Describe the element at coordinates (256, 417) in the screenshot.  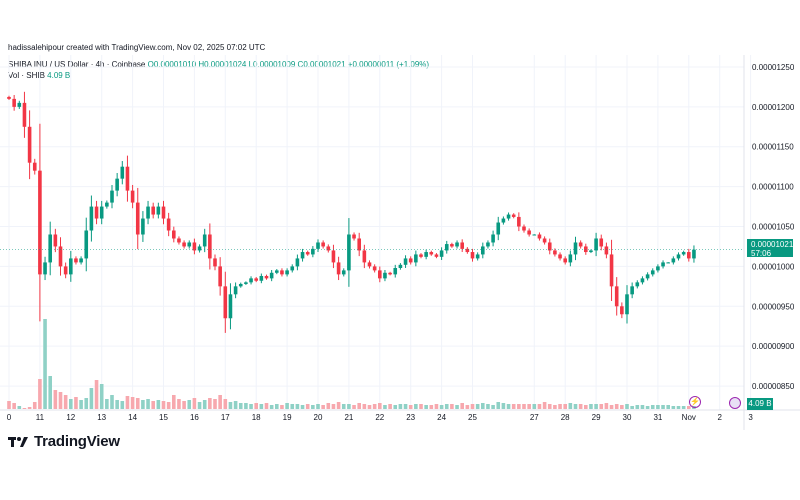
I see `x-tick-label: 18` at that location.